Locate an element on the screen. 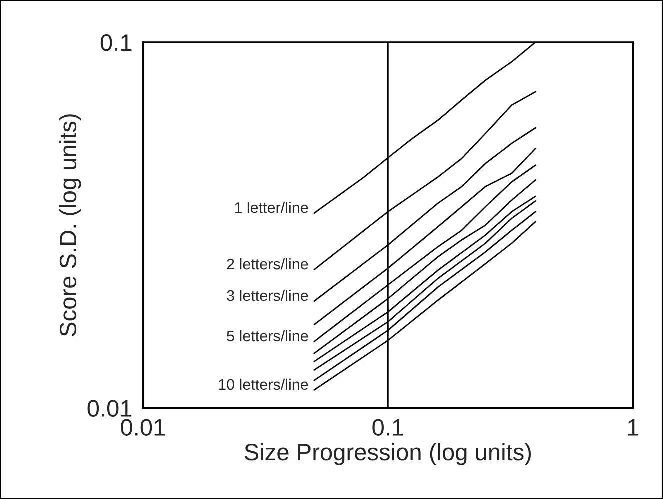  x-tick-label: 0.01 is located at coordinates (143, 427).